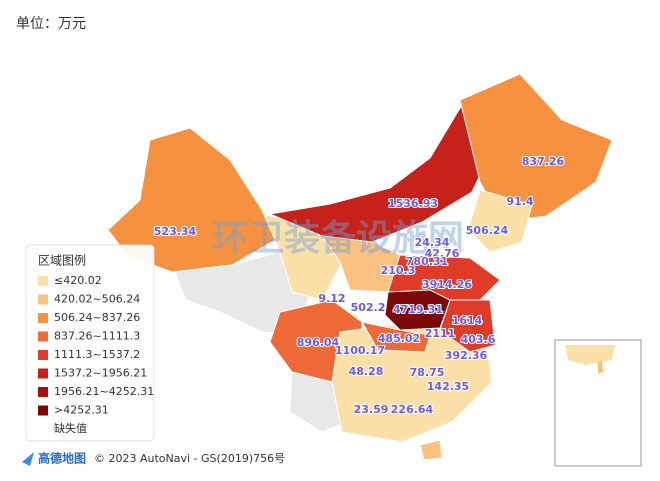 The image size is (660, 481). What do you see at coordinates (78, 280) in the screenshot?
I see `legend-label: ≤420.02` at bounding box center [78, 280].